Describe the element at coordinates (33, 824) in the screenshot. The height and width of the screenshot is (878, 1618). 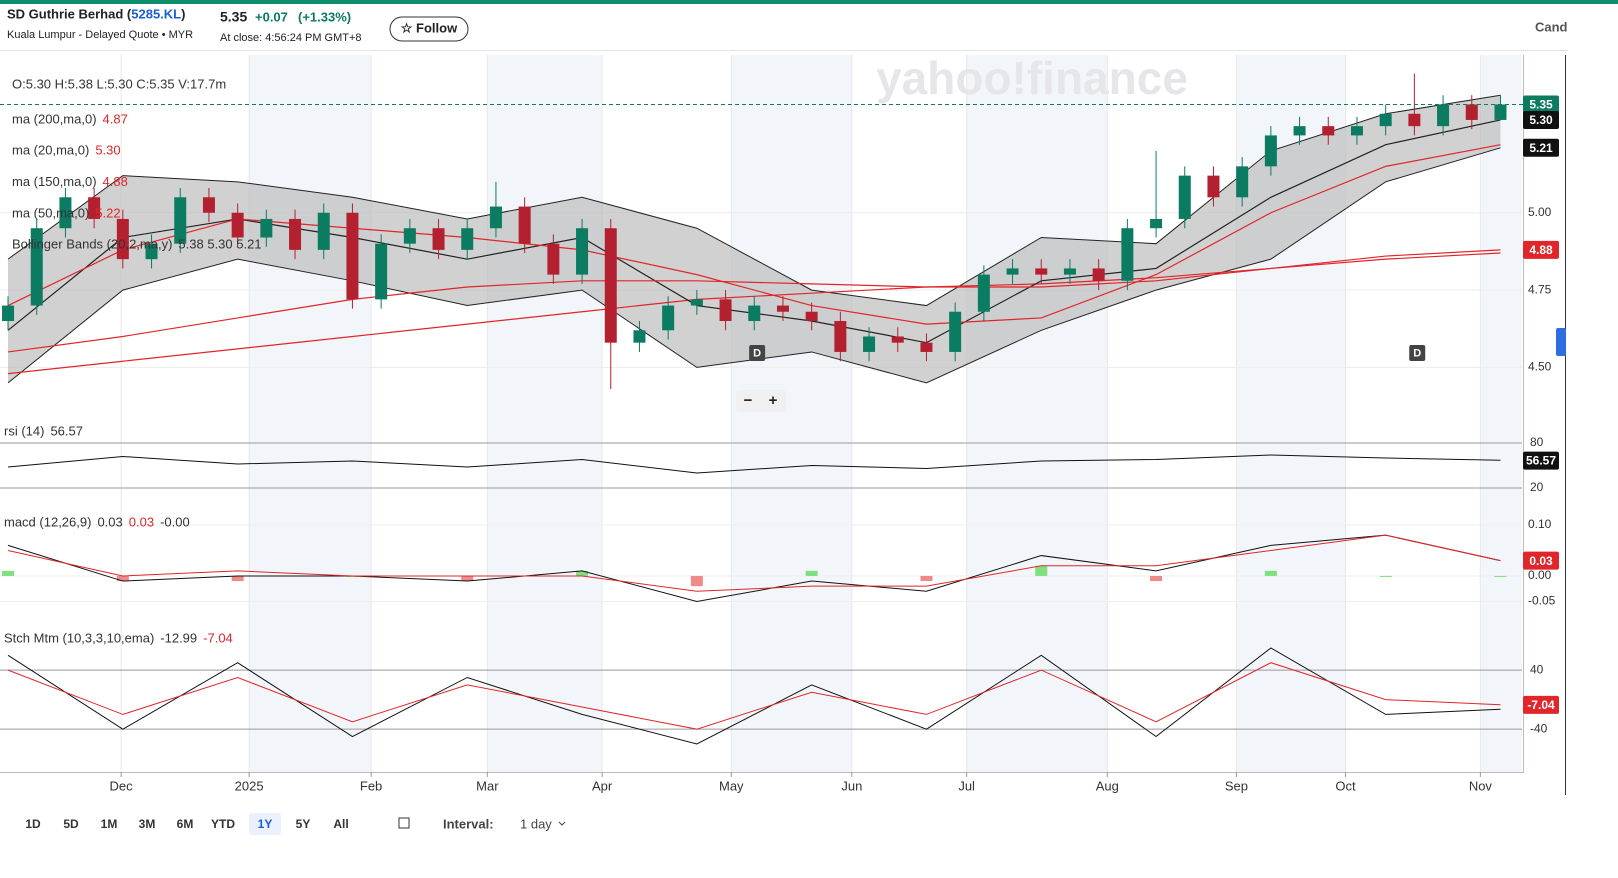
I see `range-button: 1D` at that location.